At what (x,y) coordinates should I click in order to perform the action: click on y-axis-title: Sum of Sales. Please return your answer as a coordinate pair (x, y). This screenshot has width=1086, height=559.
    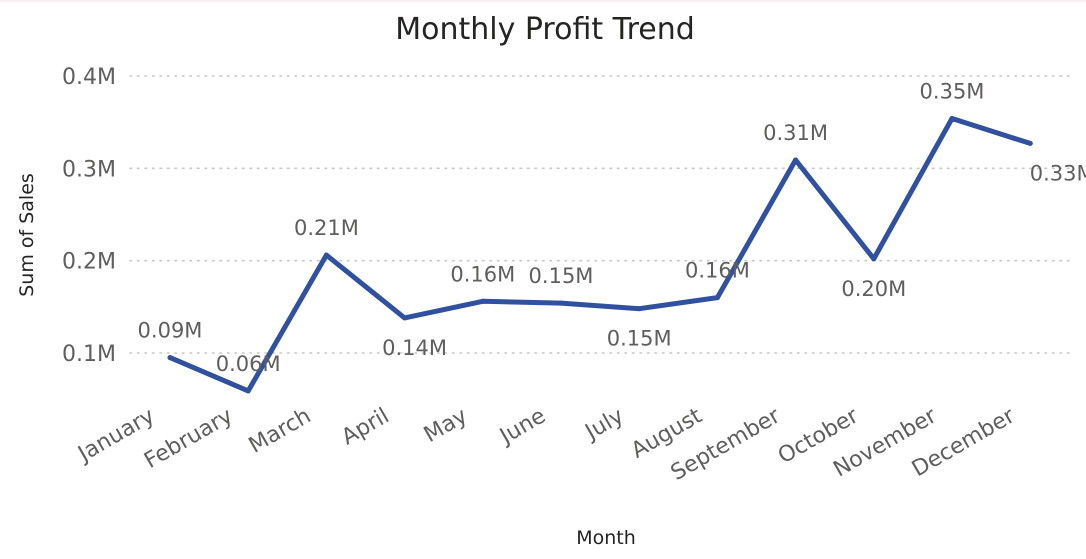
    Looking at the image, I should click on (27, 235).